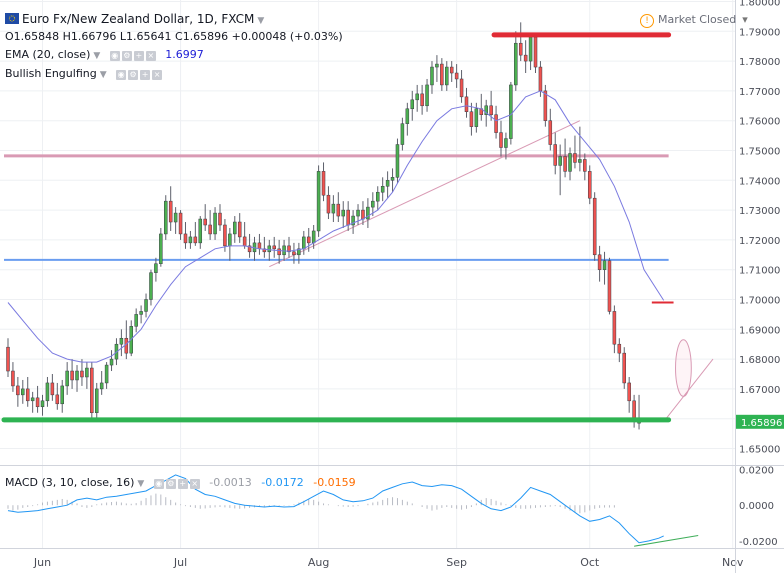 The image size is (784, 577). What do you see at coordinates (104, 55) in the screenshot?
I see `ema-legend: EMA (20, close) ▼ ◉ ⚙ + × 1.6997` at bounding box center [104, 55].